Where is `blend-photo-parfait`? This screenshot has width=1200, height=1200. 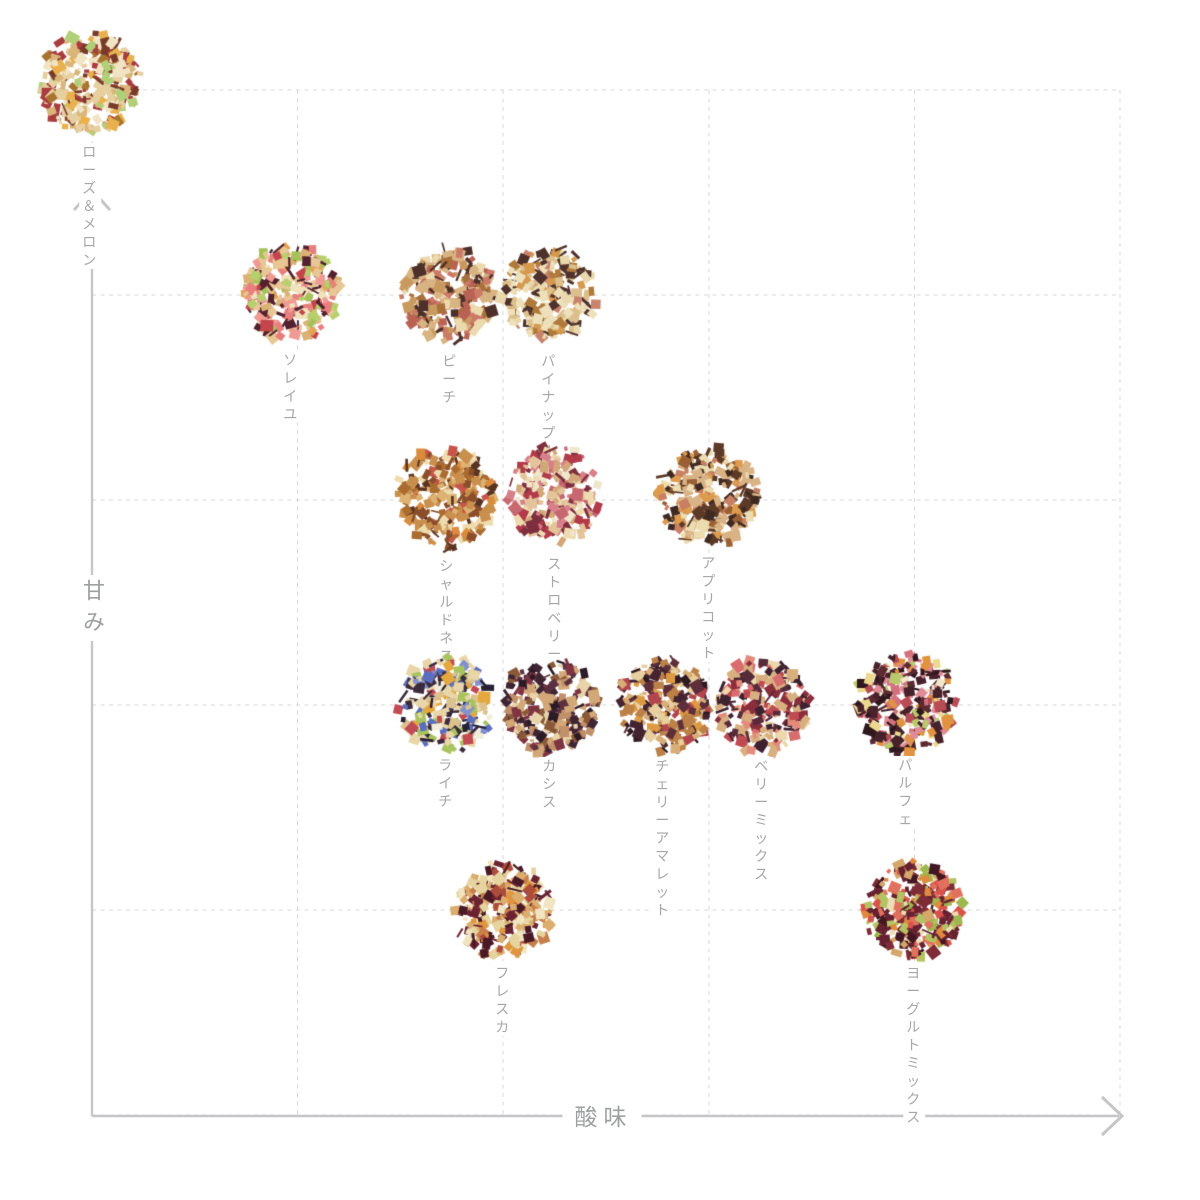
blend-photo-parfait is located at coordinates (906, 703).